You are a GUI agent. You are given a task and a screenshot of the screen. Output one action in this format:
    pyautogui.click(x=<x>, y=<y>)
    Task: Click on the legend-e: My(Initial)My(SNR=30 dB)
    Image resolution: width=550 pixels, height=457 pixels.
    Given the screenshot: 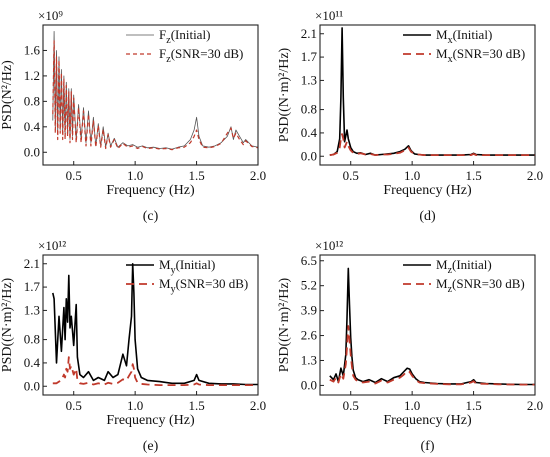 What is the action you would take?
    pyautogui.click(x=187, y=276)
    